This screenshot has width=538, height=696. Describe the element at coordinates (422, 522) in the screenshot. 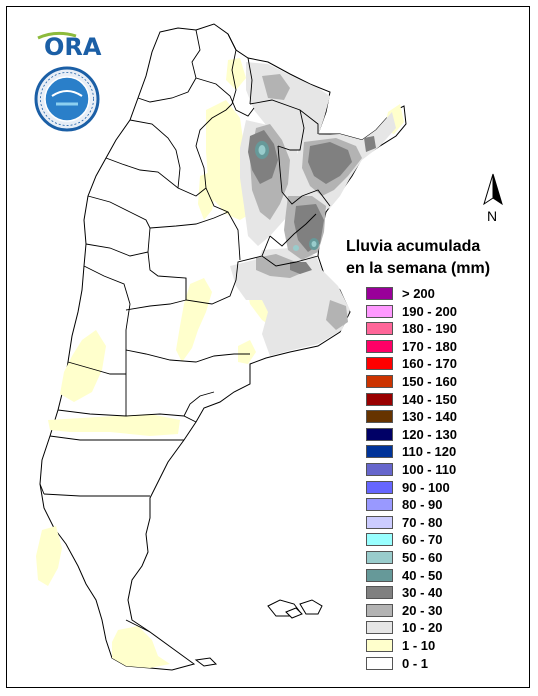

I see `legend-label: 70 - 80` at that location.